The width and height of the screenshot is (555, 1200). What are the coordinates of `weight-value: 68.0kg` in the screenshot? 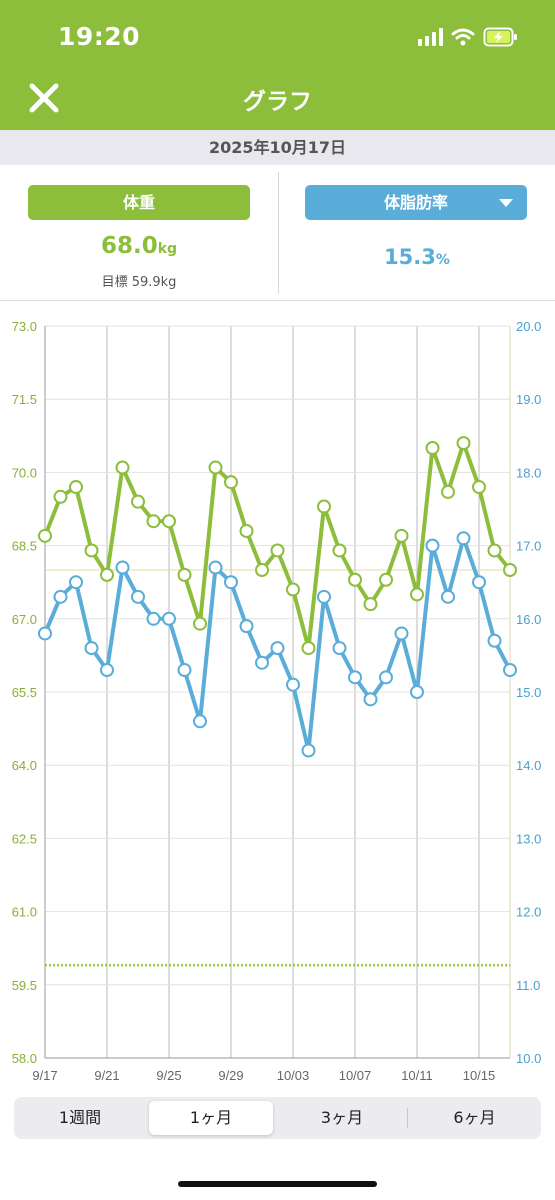 It's located at (139, 246).